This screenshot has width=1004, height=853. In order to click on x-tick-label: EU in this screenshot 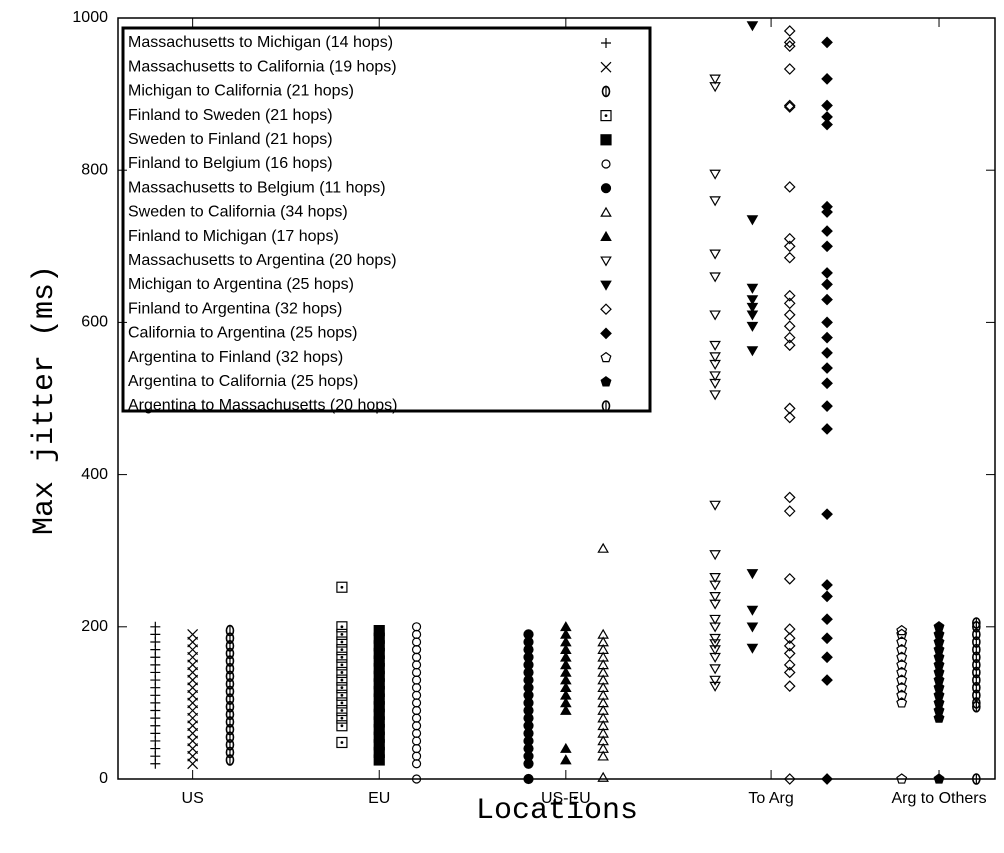, I will do `click(379, 798)`.